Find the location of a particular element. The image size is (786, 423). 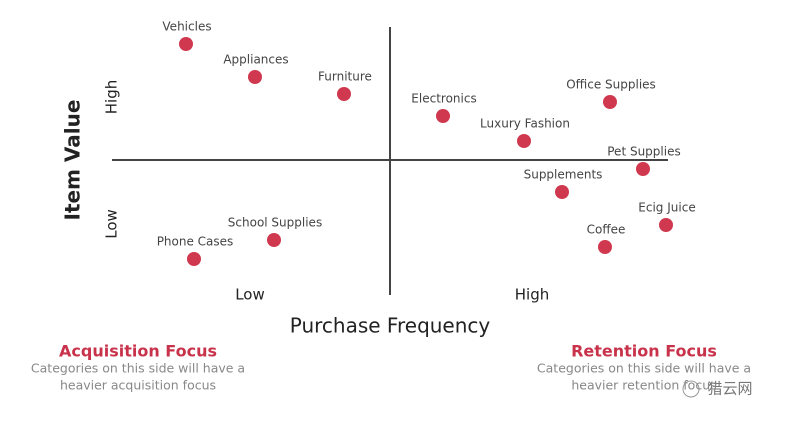

node-label: School Supplies is located at coordinates (275, 223).